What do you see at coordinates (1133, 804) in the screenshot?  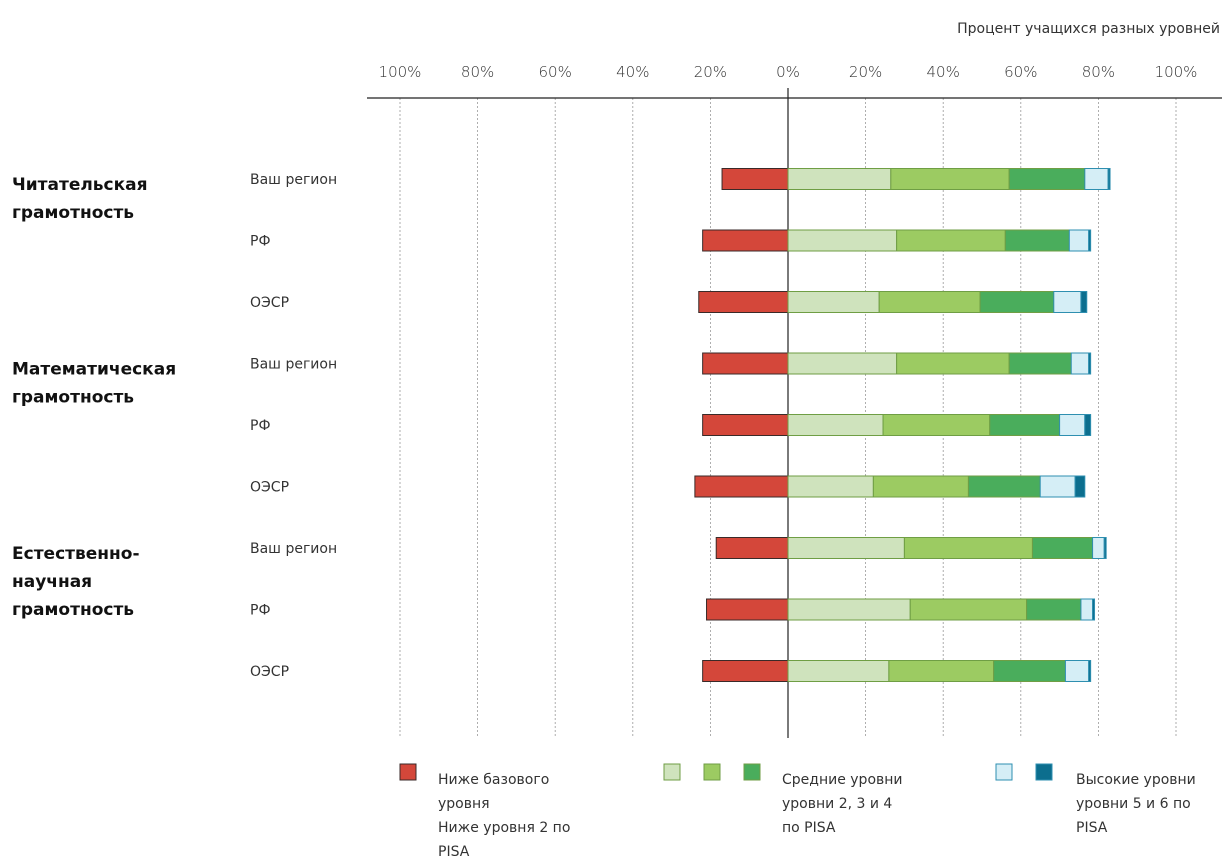 I see `legend-text: уровни 5 и 6 по` at bounding box center [1133, 804].